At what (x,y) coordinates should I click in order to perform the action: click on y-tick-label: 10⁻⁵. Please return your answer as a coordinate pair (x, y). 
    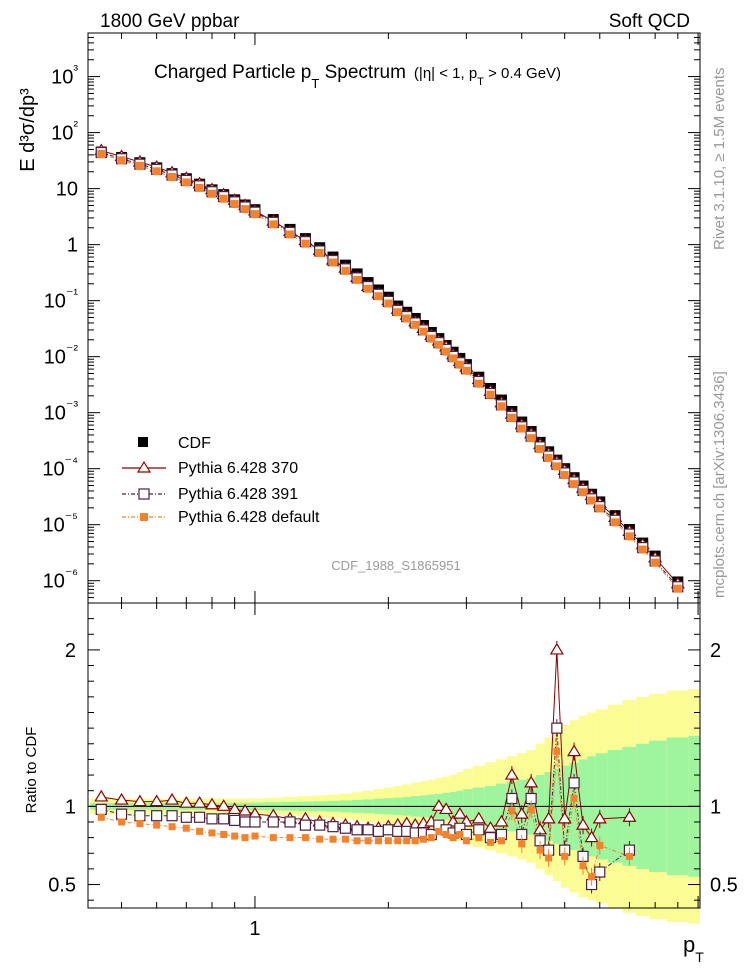
    Looking at the image, I should click on (60, 523).